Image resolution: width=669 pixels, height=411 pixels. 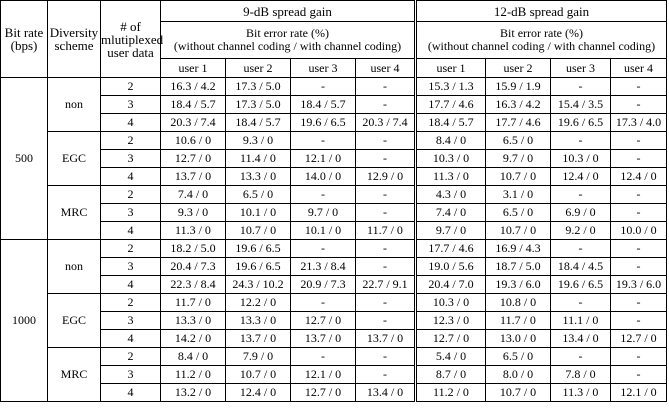 I want to click on error-rate: 10.1 / 0, so click(x=258, y=212).